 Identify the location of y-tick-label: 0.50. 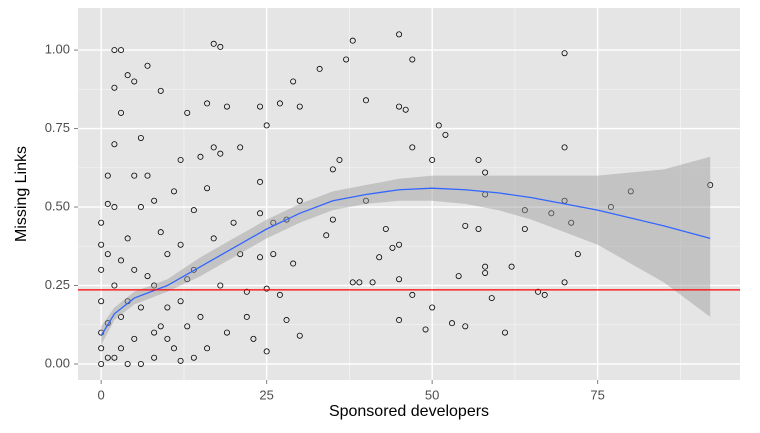
(57, 205).